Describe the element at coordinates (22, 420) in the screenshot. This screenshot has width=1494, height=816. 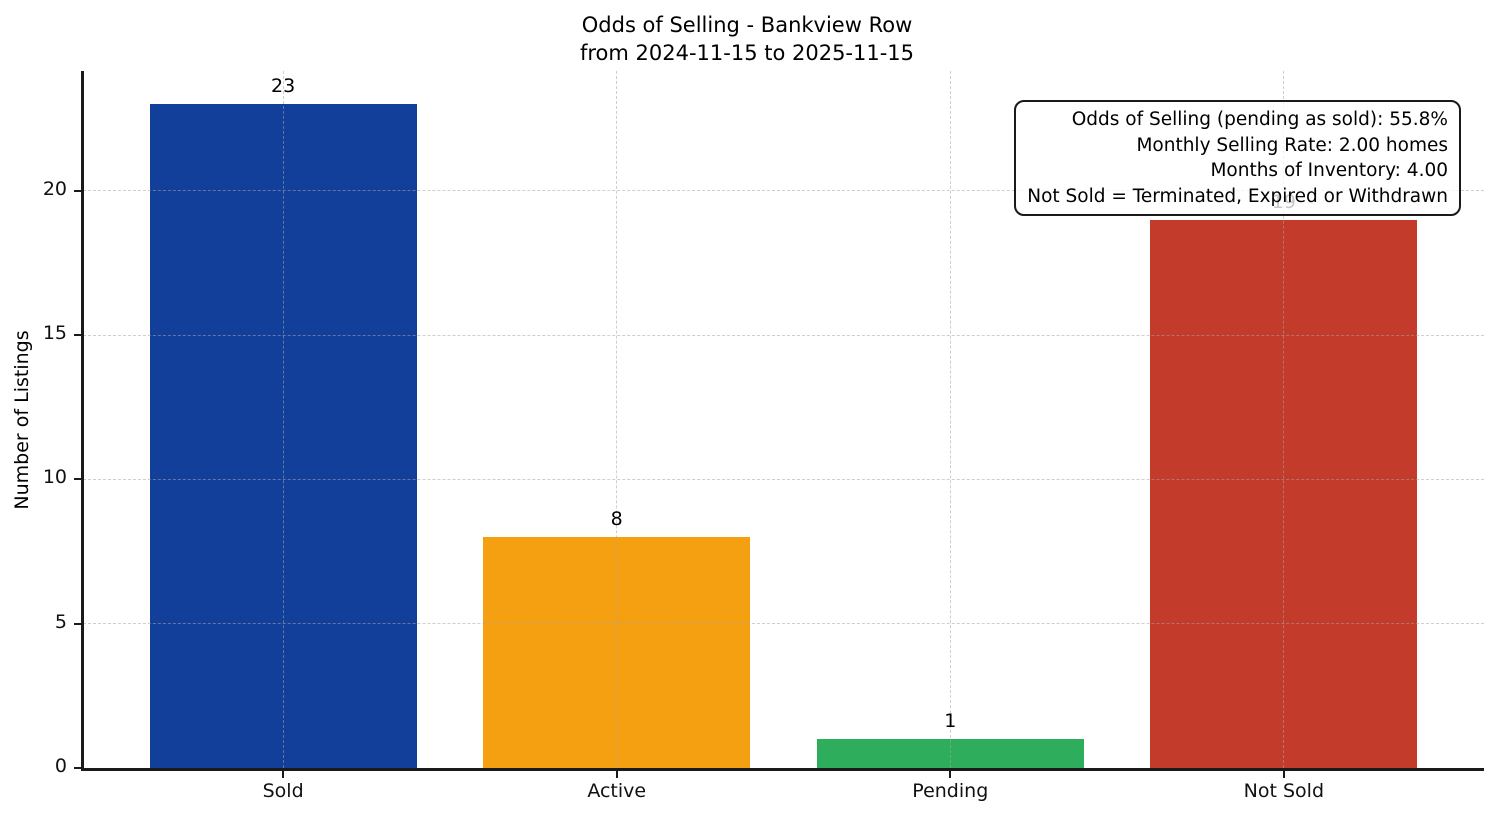
I see `y-axis-label: Number of Listings` at that location.